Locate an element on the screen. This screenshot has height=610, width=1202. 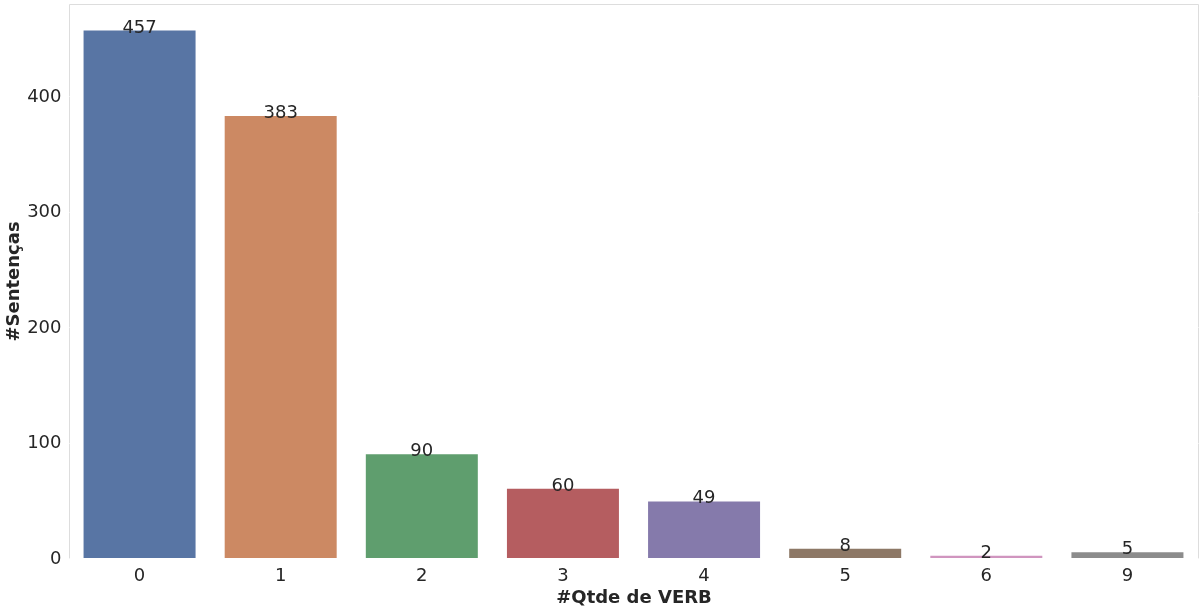
data-label: 90 is located at coordinates (422, 450).